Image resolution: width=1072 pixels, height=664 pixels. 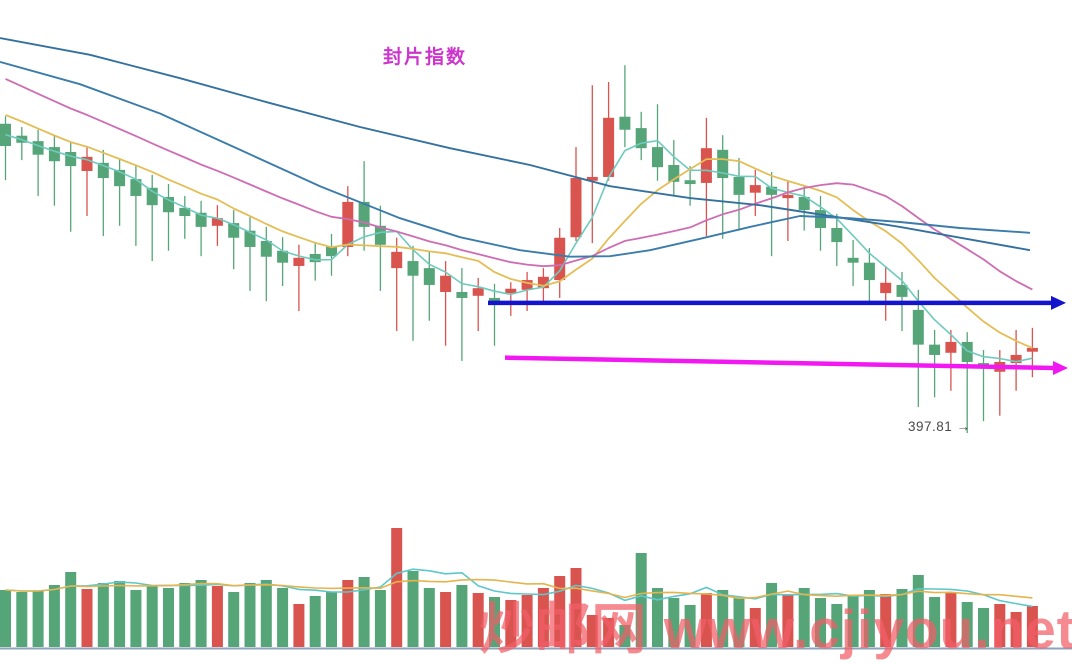 What do you see at coordinates (779, 363) in the screenshot?
I see `magenta-trend-arrow` at bounding box center [779, 363].